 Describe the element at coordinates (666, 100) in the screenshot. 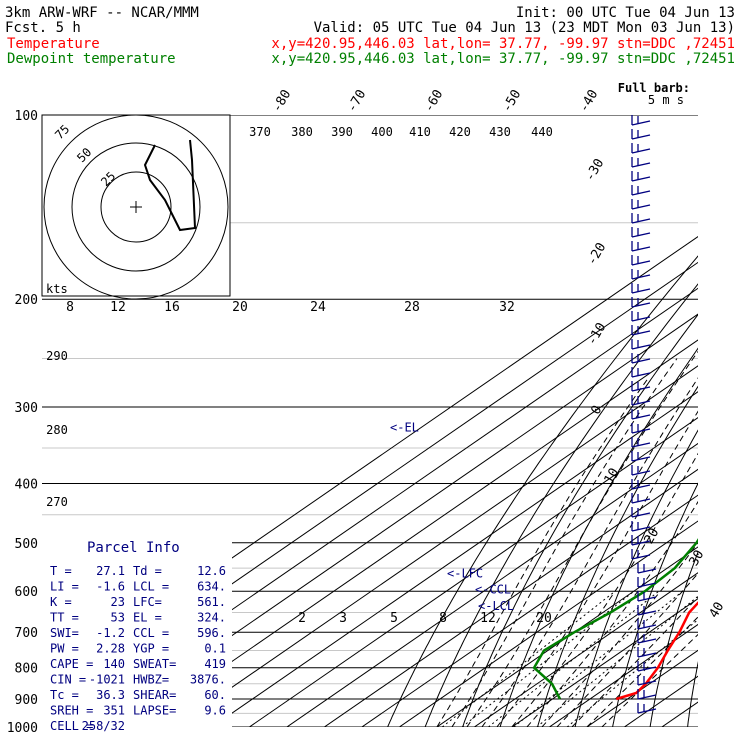

I see `wind-key-value: 5 m s` at that location.